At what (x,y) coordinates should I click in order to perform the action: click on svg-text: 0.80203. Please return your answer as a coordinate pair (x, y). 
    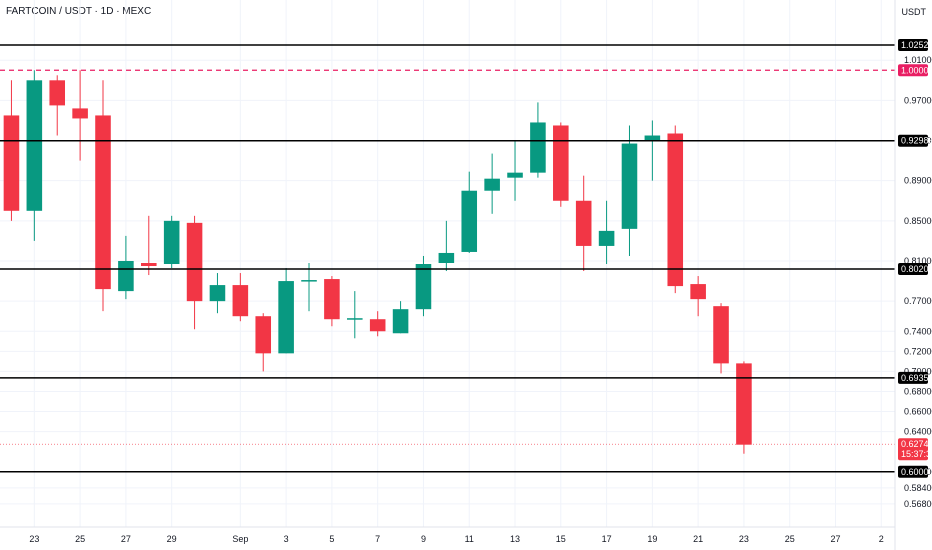
    Looking at the image, I should click on (916, 269).